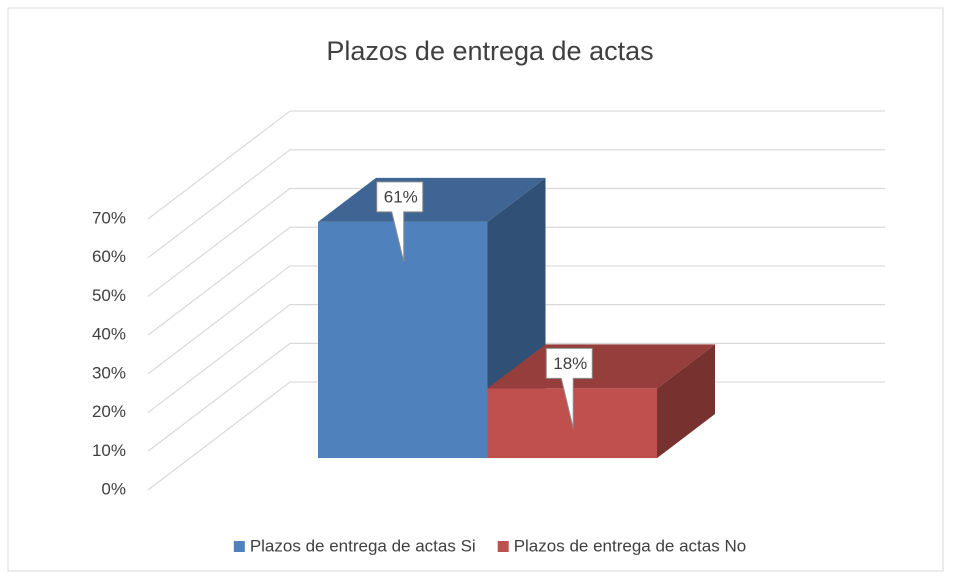 This screenshot has height=580, width=960. I want to click on y-tick-label: 60%, so click(109, 256).